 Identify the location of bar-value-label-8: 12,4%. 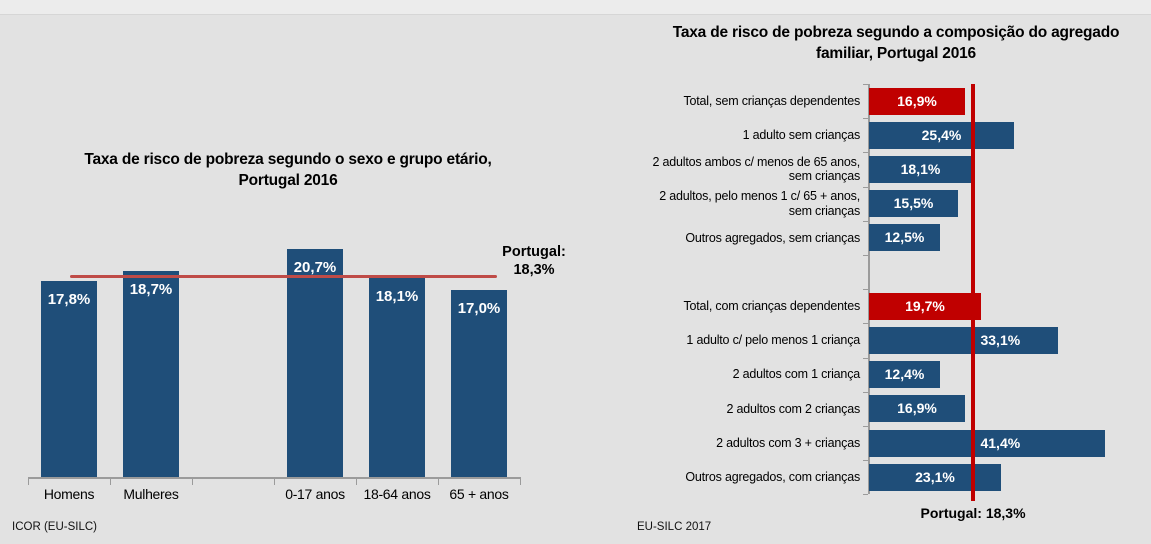
(904, 374).